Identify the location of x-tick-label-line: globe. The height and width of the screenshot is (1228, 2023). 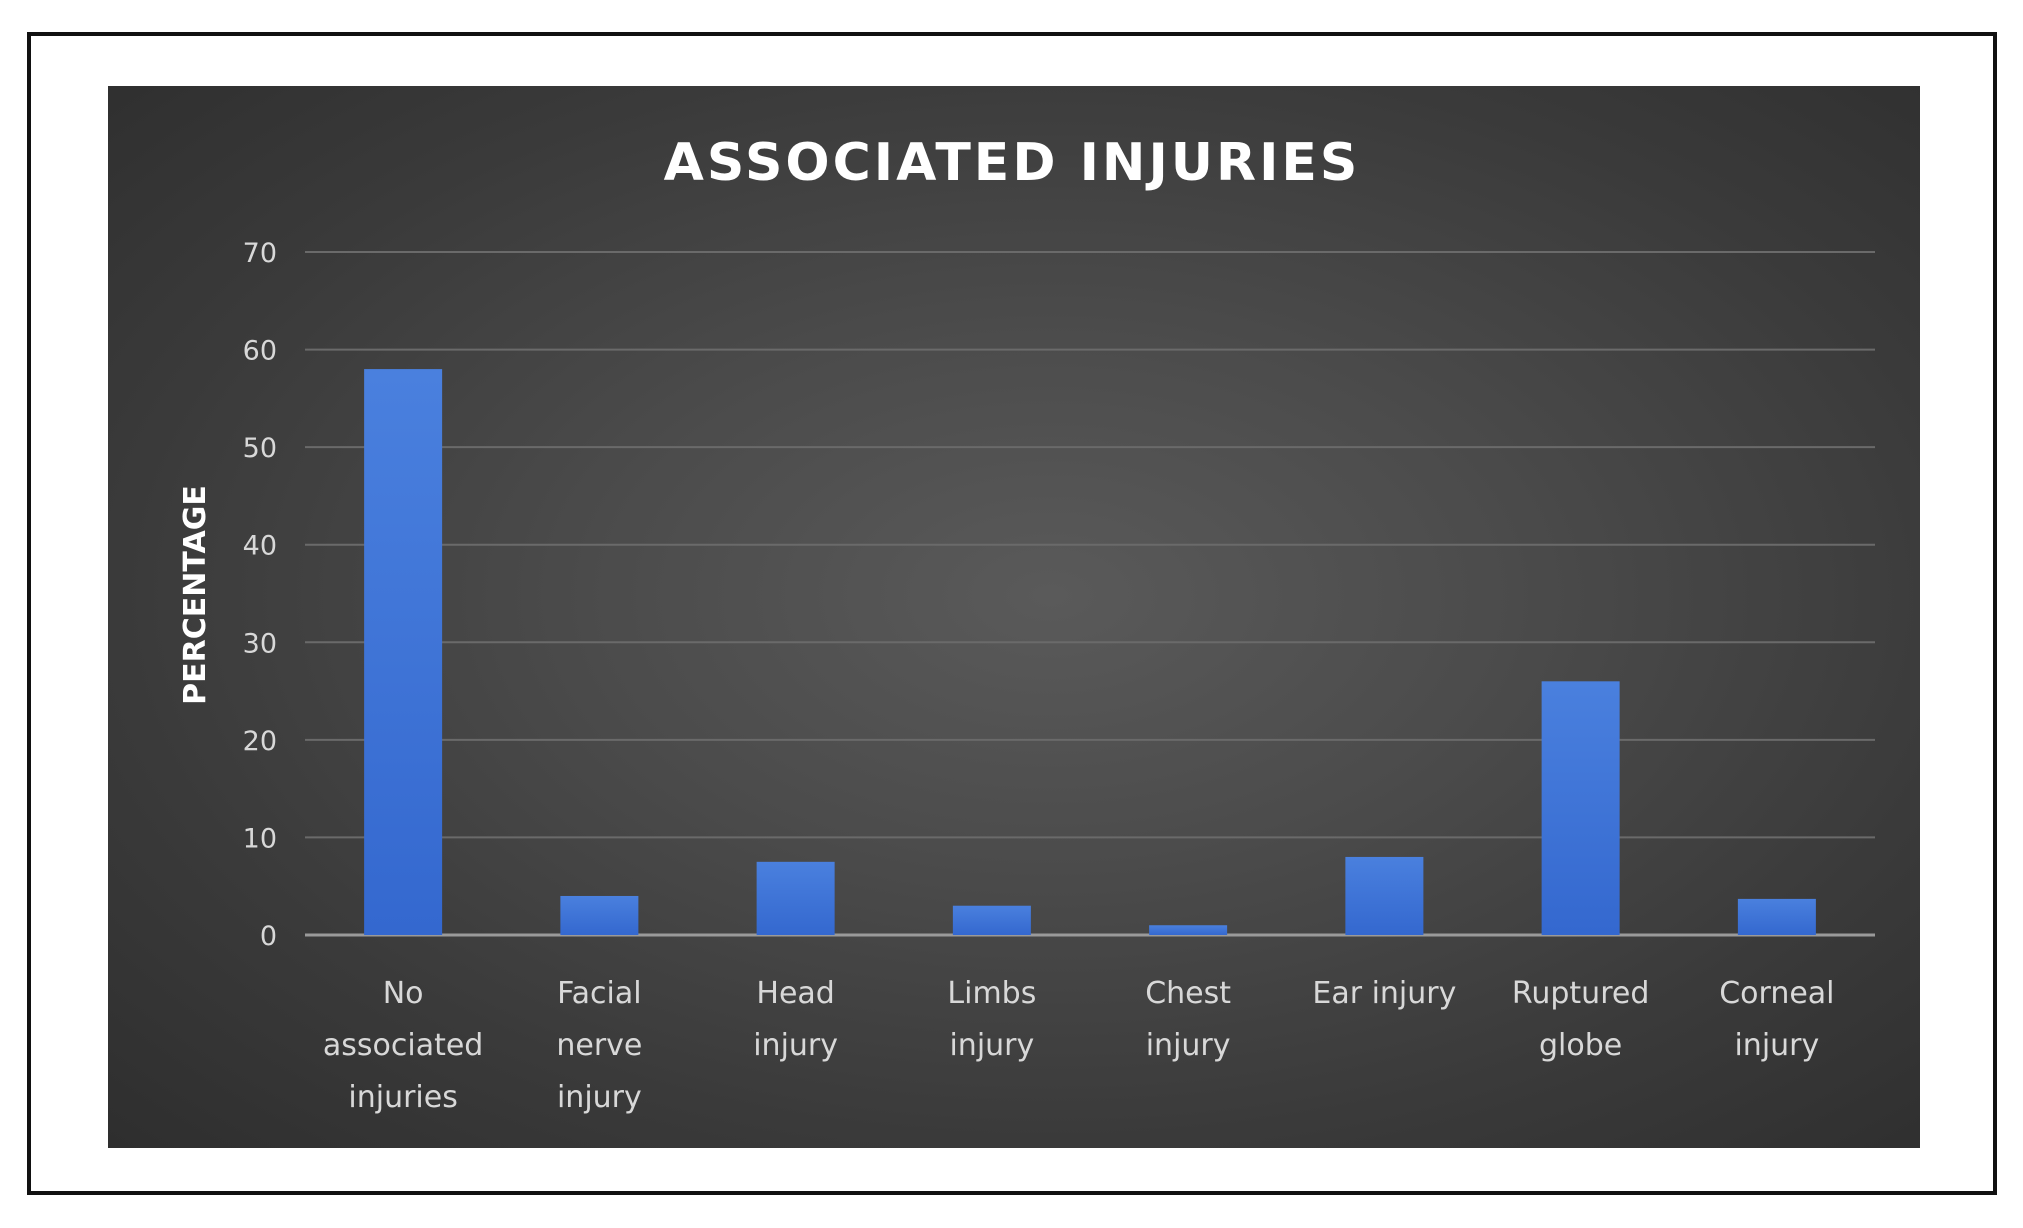
(1580, 1045).